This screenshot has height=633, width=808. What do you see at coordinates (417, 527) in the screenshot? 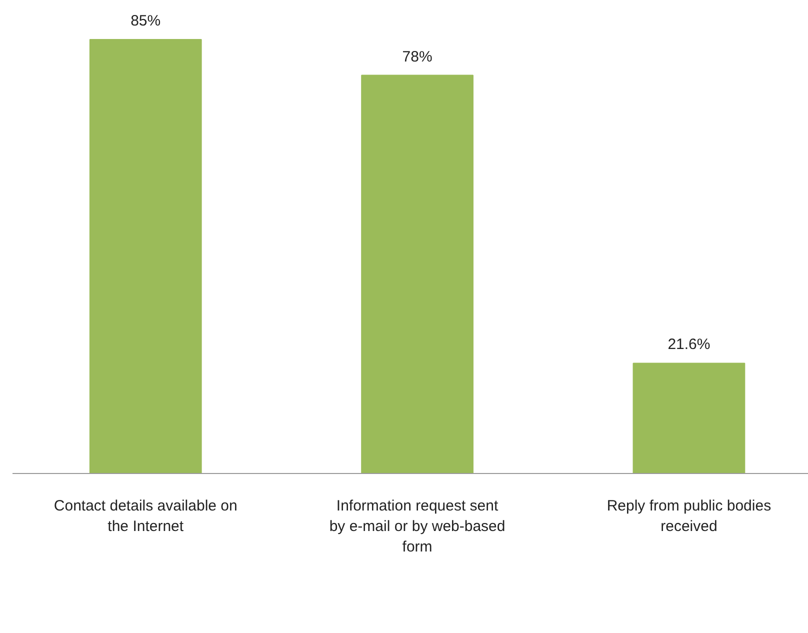
I see `x-tick-label: Information request sent by e-mail or by web-based form` at bounding box center [417, 527].